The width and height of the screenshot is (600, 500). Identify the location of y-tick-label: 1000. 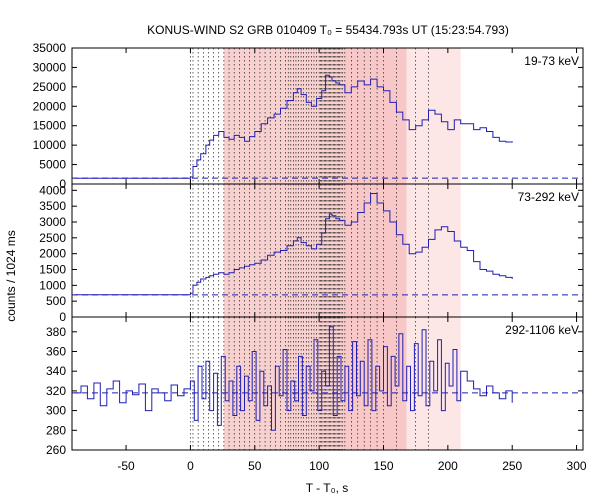
(52, 285).